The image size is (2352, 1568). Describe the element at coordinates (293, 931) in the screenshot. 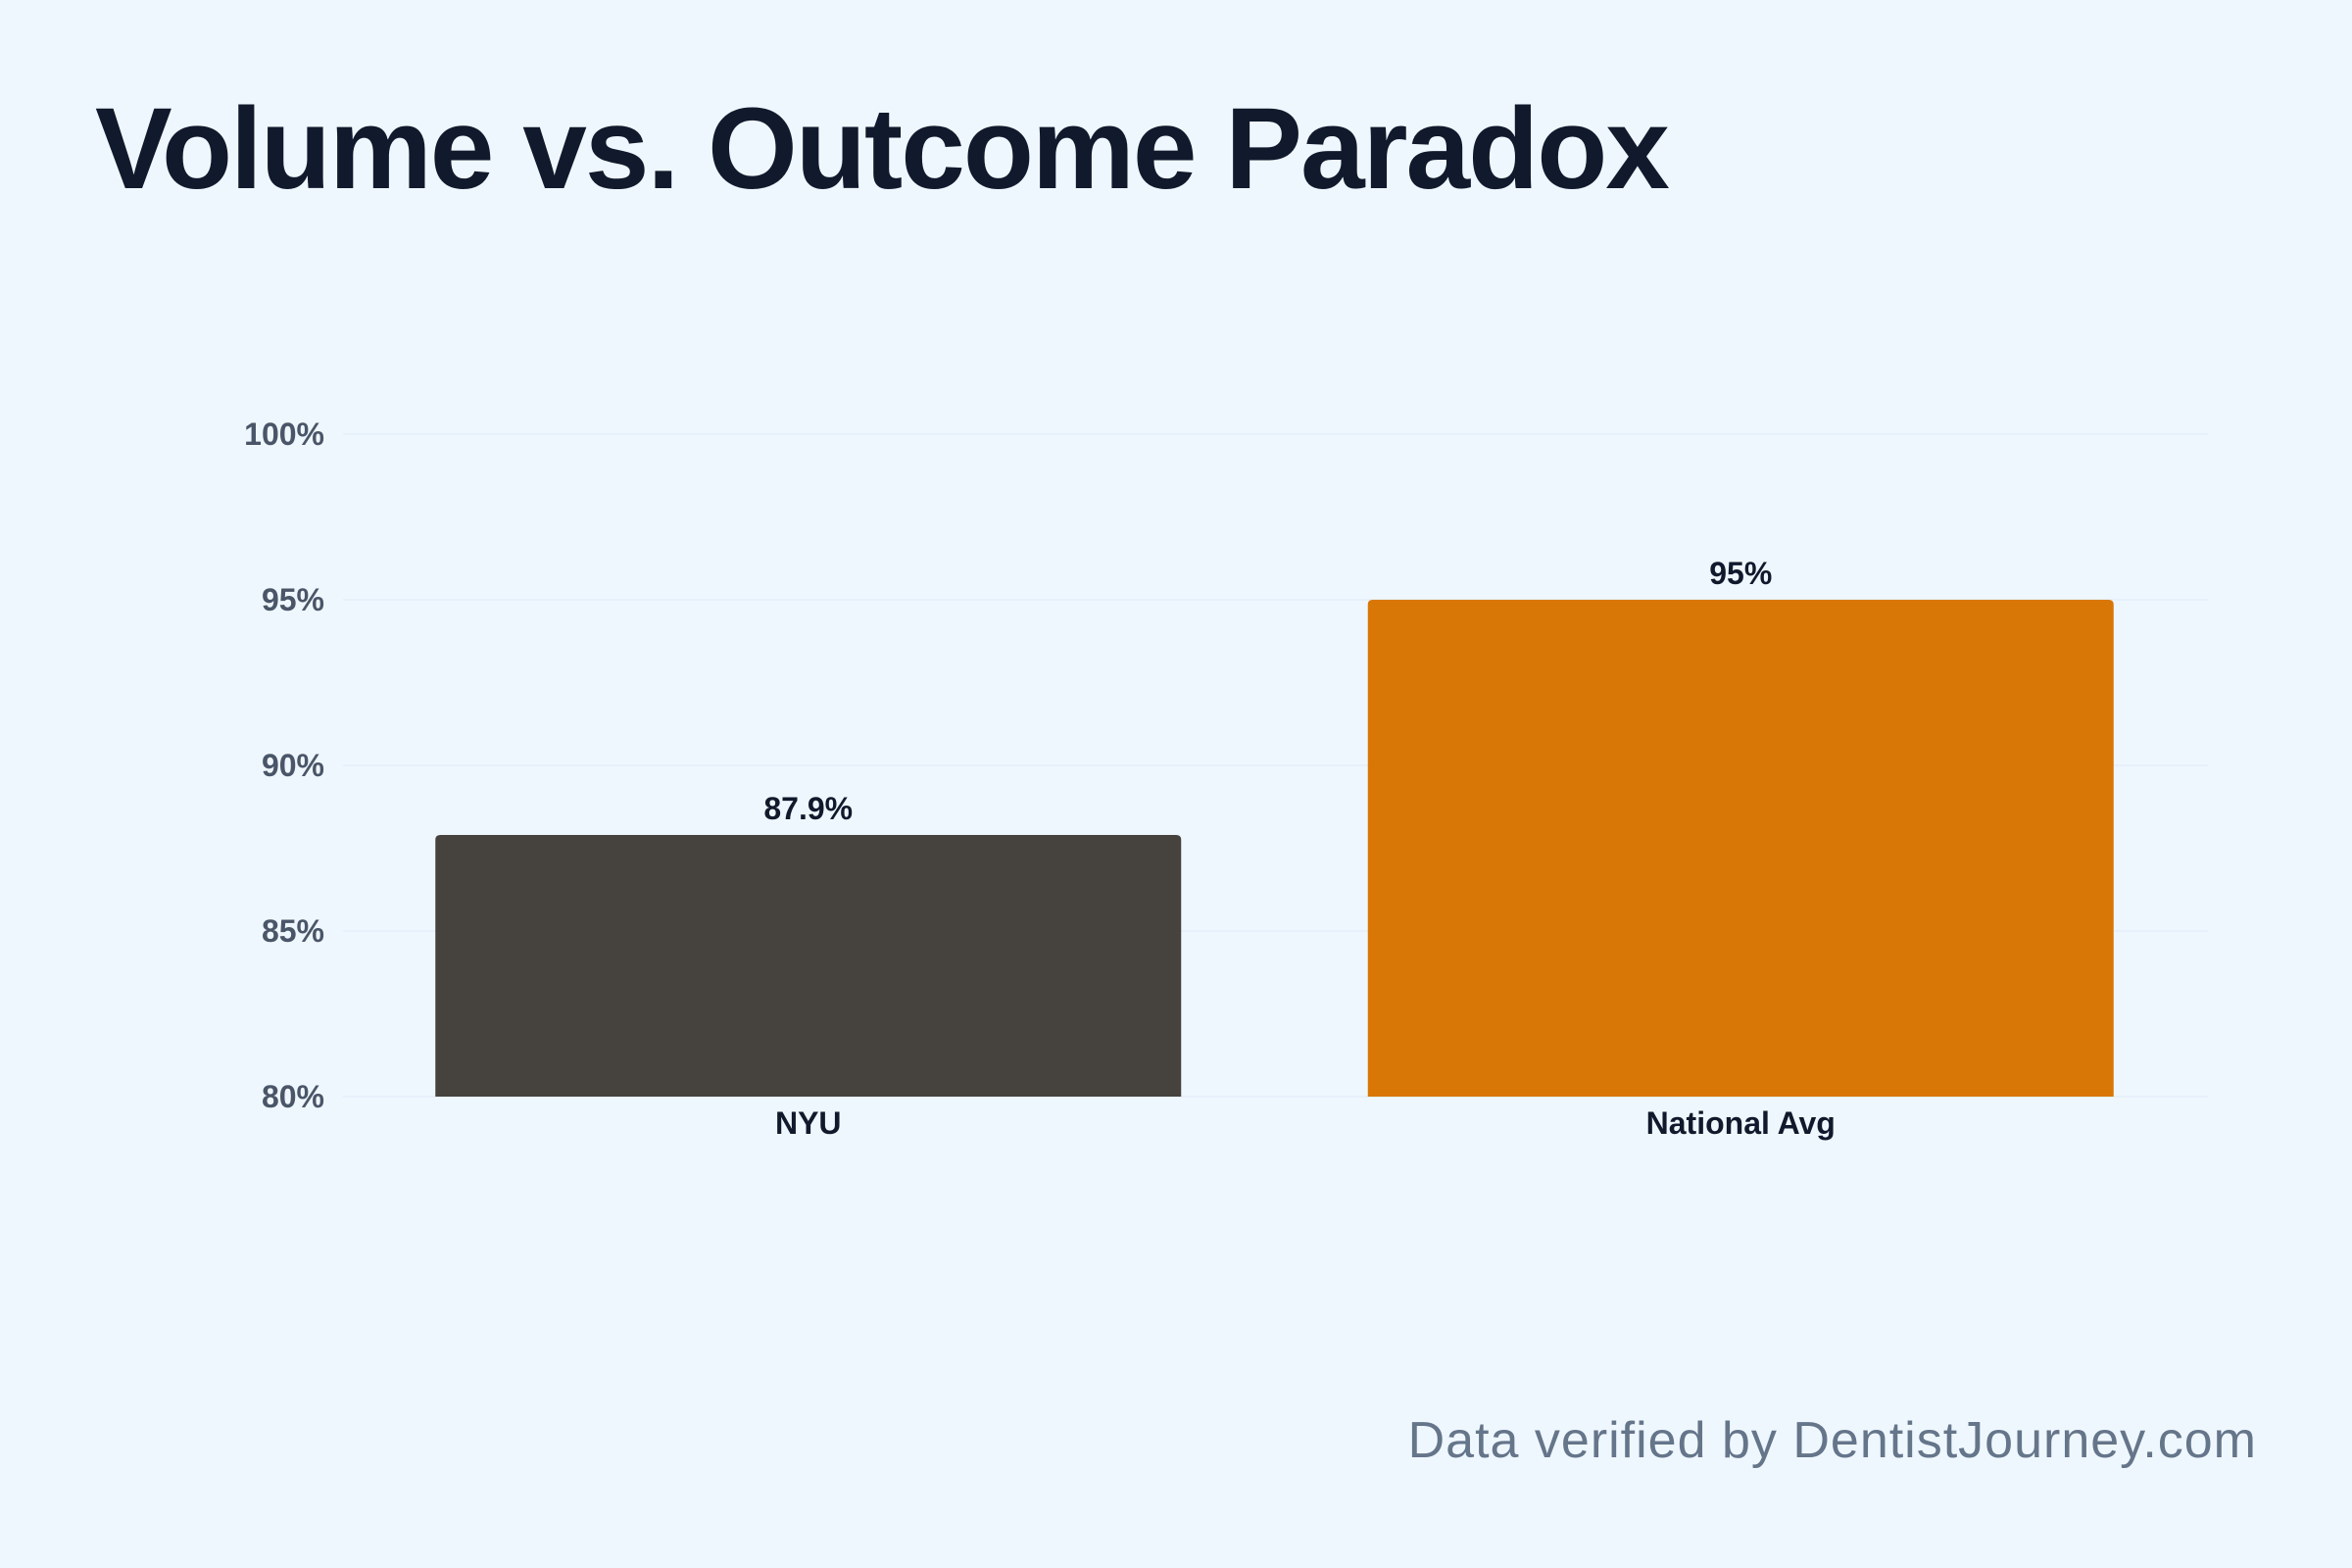

I see `y-tick-label: 85%` at that location.